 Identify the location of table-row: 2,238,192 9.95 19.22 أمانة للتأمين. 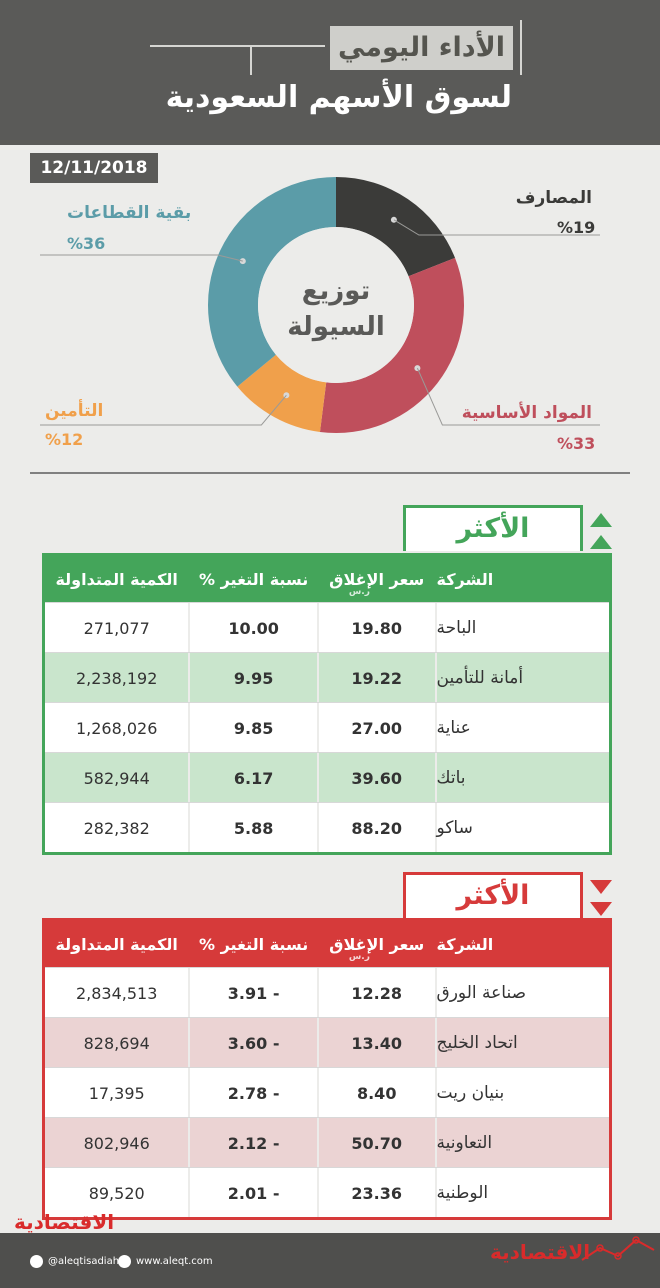
(327, 677).